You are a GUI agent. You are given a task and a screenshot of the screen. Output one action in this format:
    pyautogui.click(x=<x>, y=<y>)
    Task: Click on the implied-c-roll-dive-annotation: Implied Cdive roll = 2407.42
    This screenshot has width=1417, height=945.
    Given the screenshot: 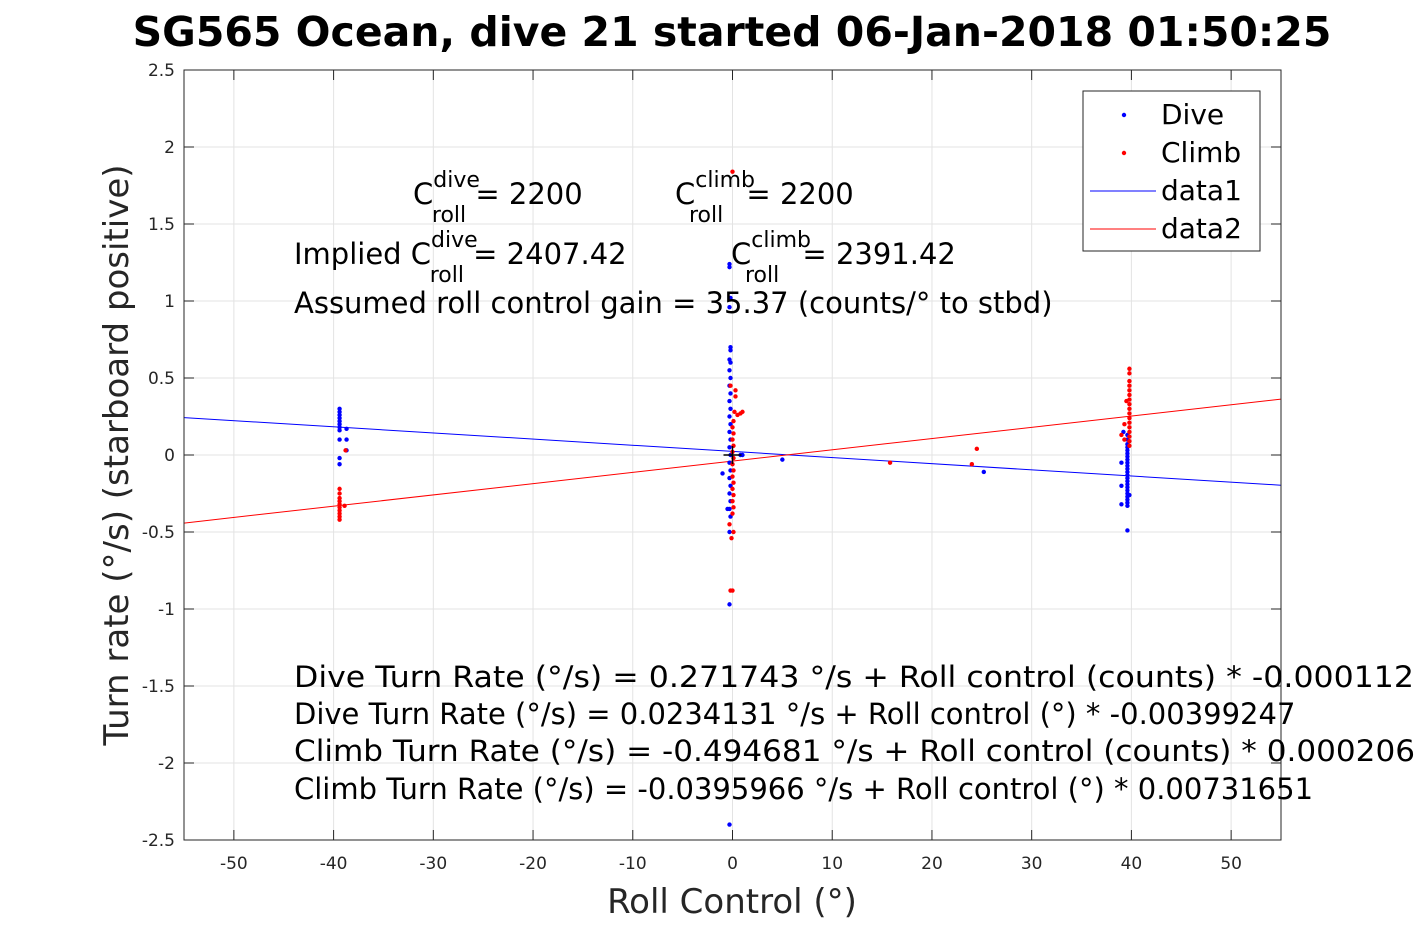 What is the action you would take?
    pyautogui.click(x=460, y=258)
    